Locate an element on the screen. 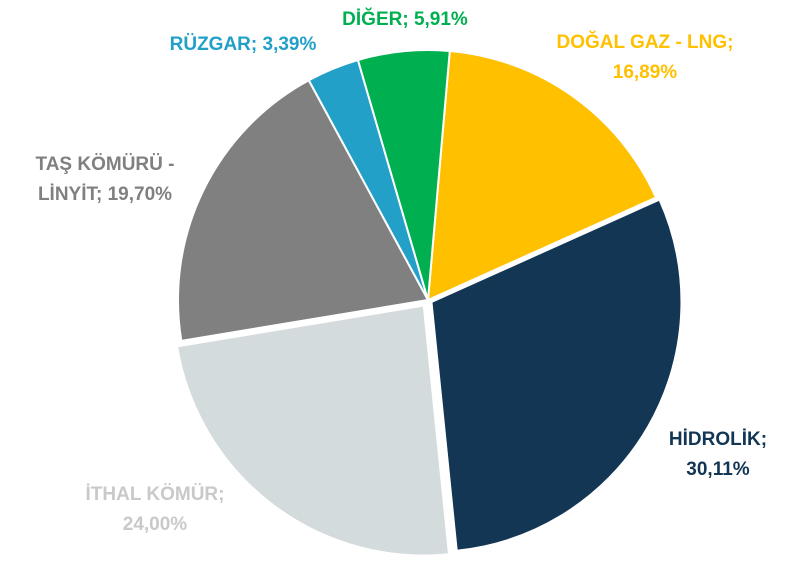 This screenshot has height=563, width=796. data-label: DİĞER; 5,91% is located at coordinates (405, 19).